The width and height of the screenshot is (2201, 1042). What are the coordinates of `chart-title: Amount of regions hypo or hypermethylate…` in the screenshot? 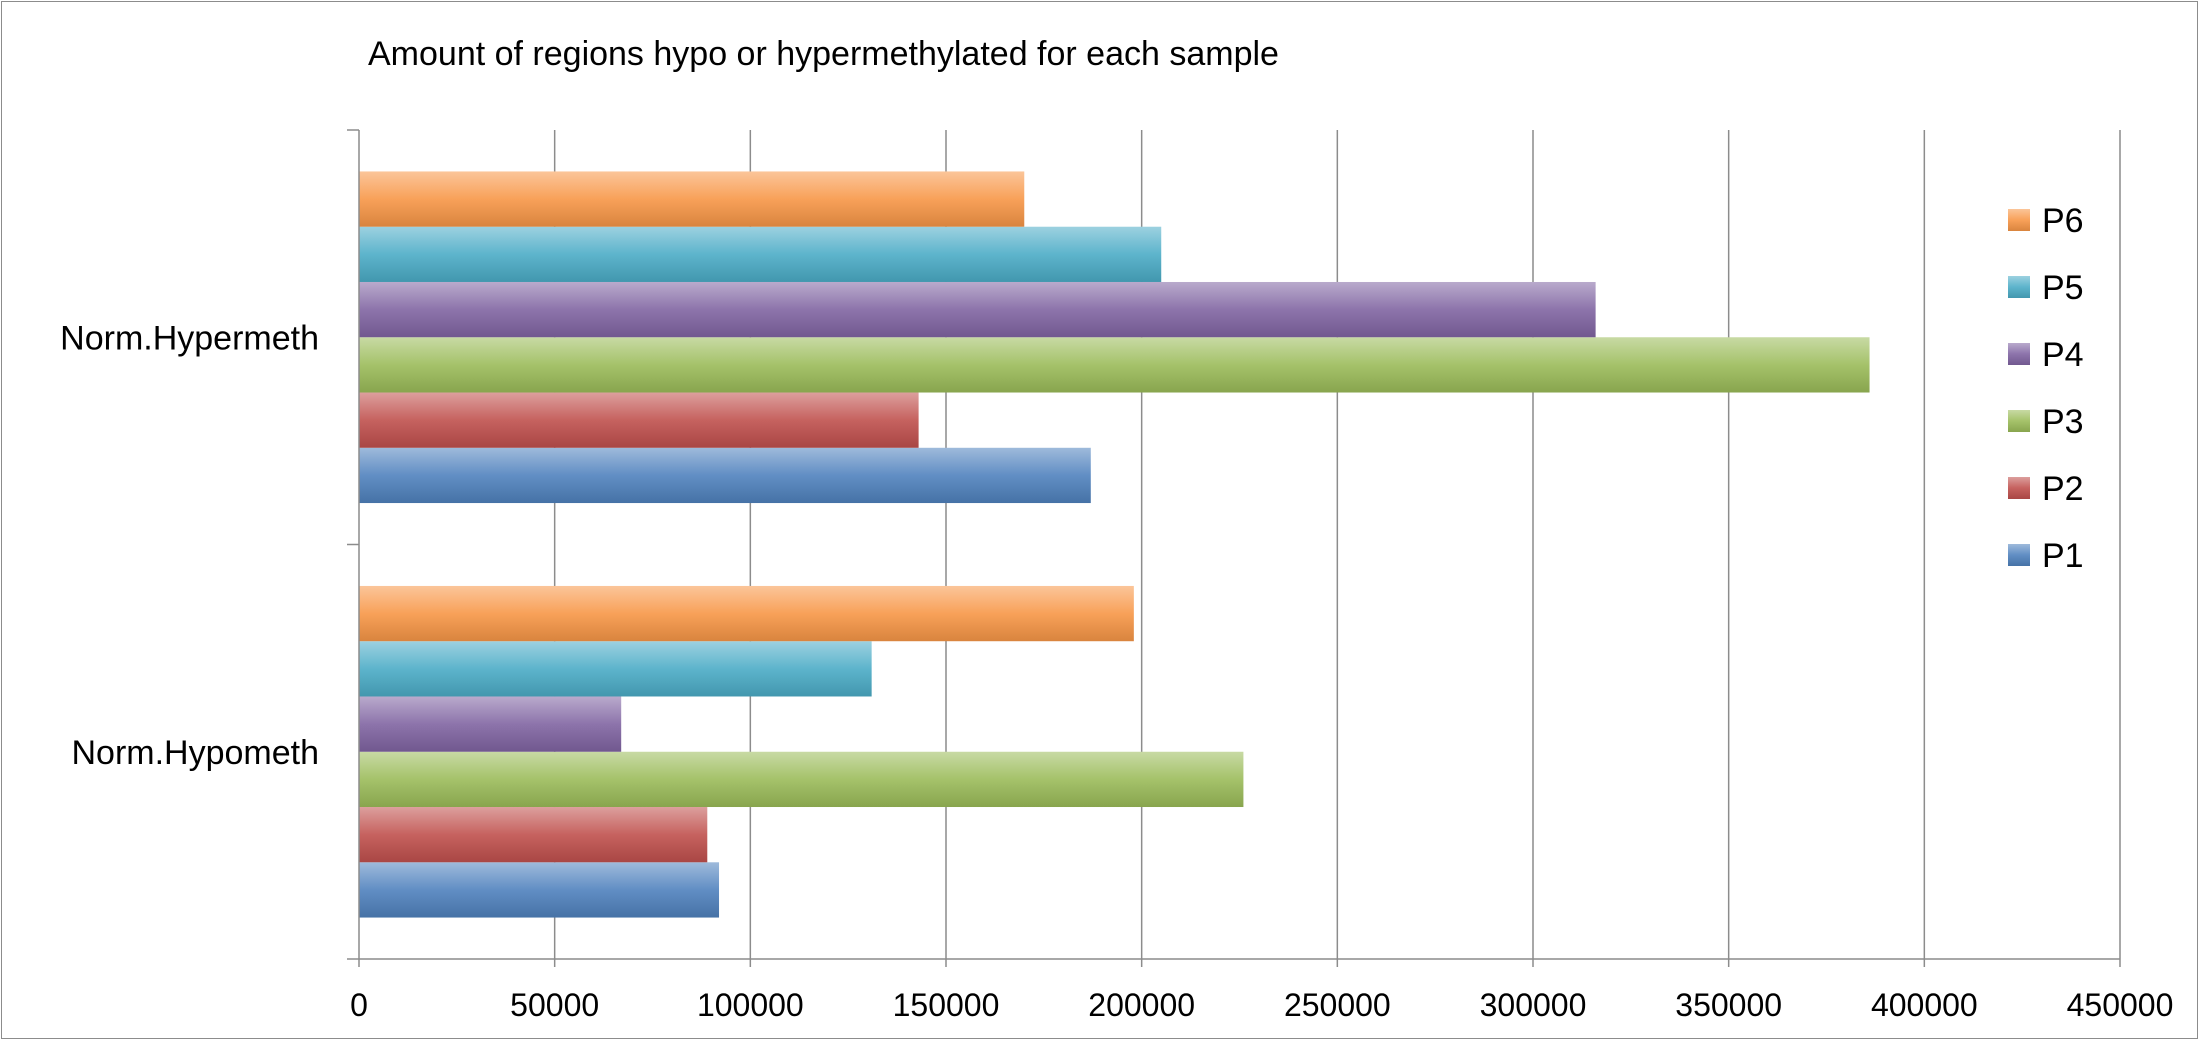 It's located at (823, 54).